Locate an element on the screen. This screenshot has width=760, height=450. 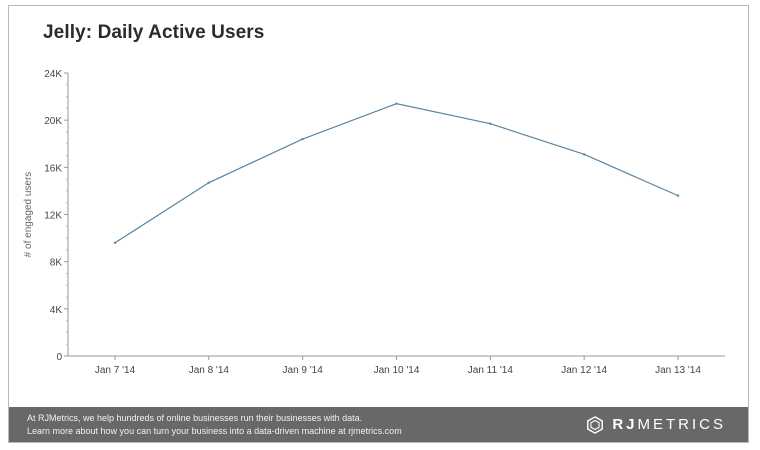
chart-title: Jelly: Daily Active Users is located at coordinates (154, 32).